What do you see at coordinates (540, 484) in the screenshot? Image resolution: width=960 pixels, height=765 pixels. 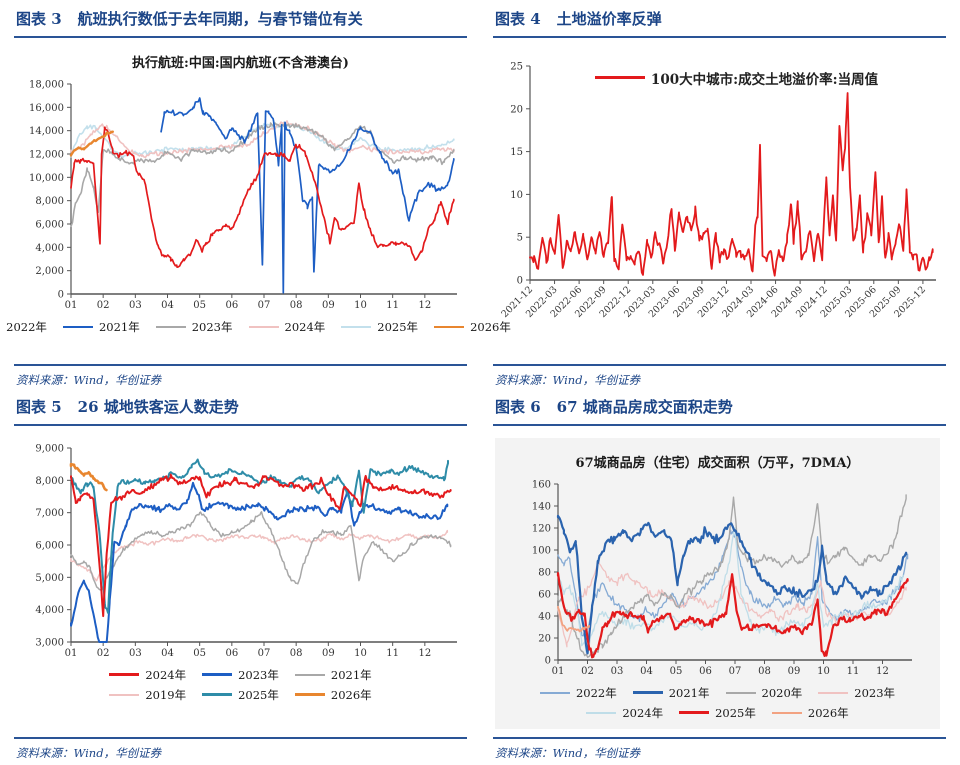 I see `svg-text: 160` at bounding box center [540, 484].